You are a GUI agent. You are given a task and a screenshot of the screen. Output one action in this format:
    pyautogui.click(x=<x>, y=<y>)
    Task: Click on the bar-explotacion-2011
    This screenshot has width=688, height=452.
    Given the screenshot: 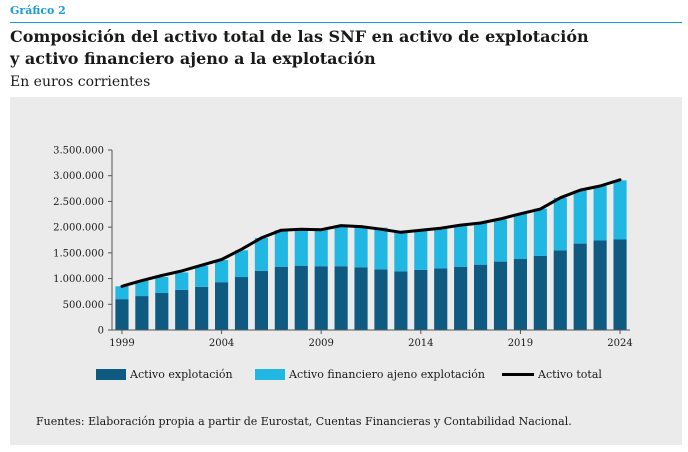 What is the action you would take?
    pyautogui.click(x=361, y=298)
    